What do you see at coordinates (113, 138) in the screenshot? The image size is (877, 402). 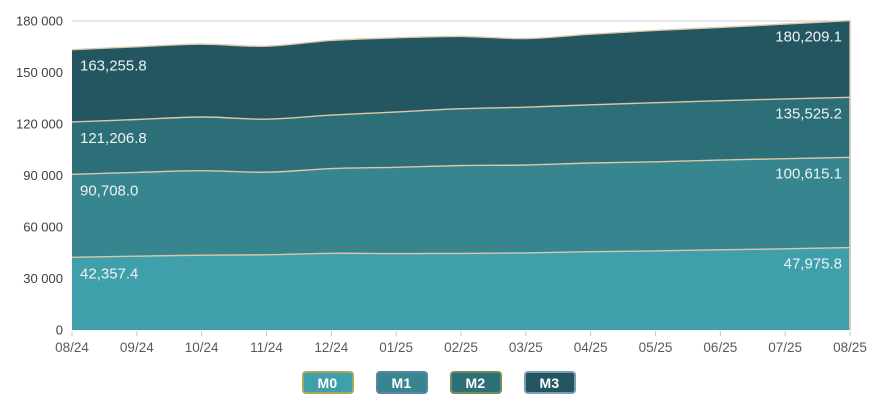 I see `value-label-start-m2: 121,206.8` at bounding box center [113, 138].